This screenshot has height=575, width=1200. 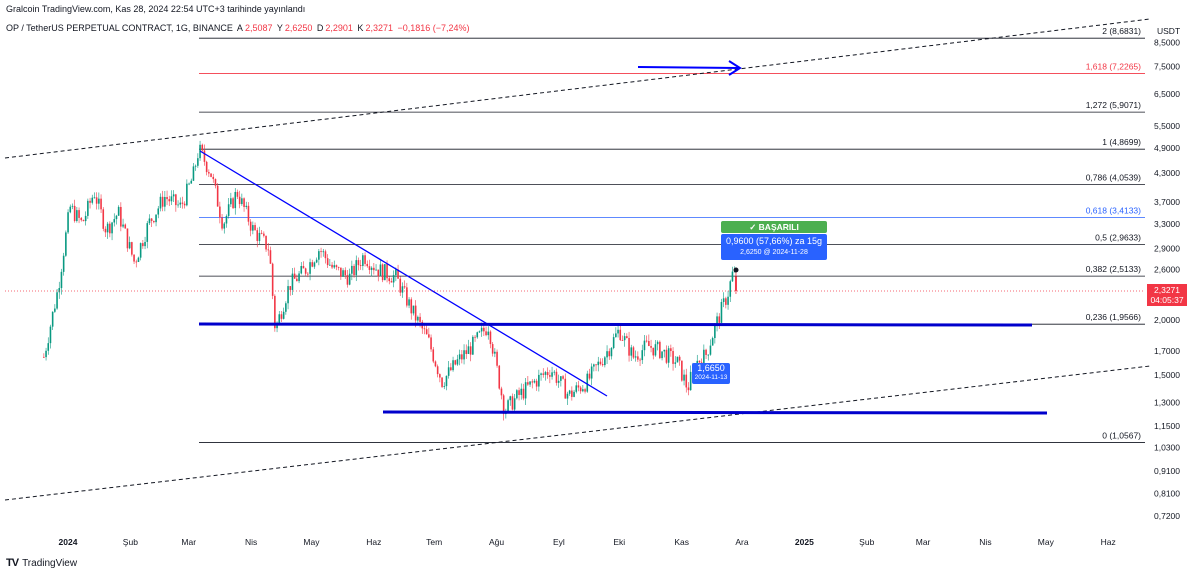 I want to click on target-arrow, so click(x=688, y=67).